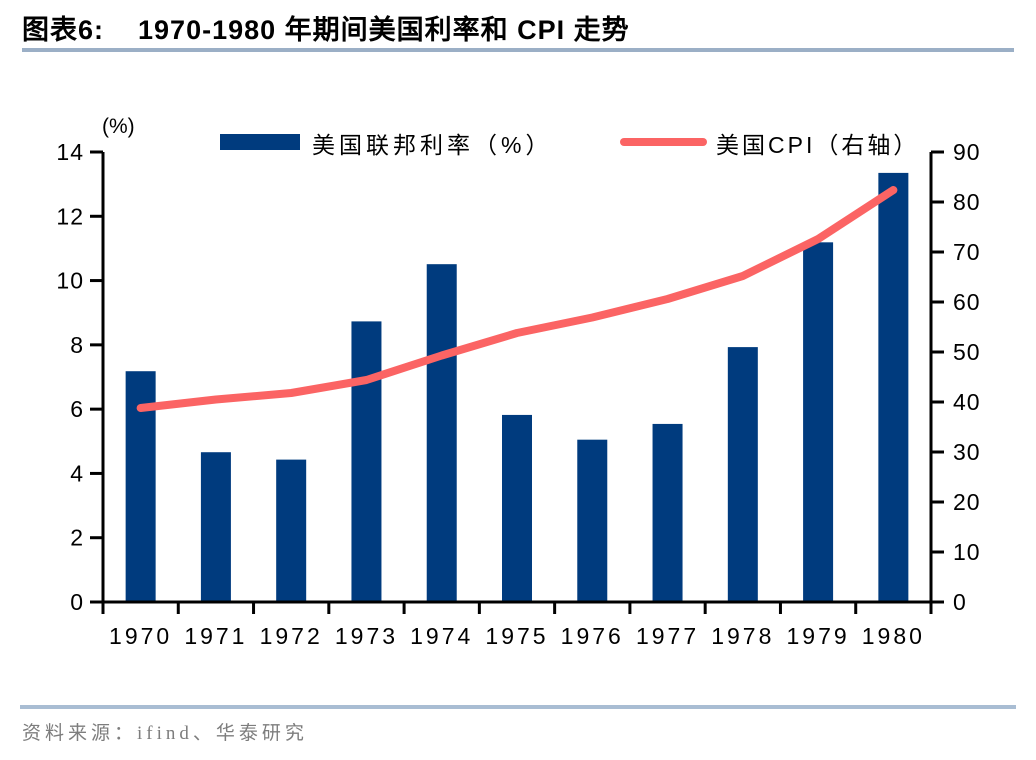  What do you see at coordinates (291, 636) in the screenshot?
I see `x-tick-label: 1972` at bounding box center [291, 636].